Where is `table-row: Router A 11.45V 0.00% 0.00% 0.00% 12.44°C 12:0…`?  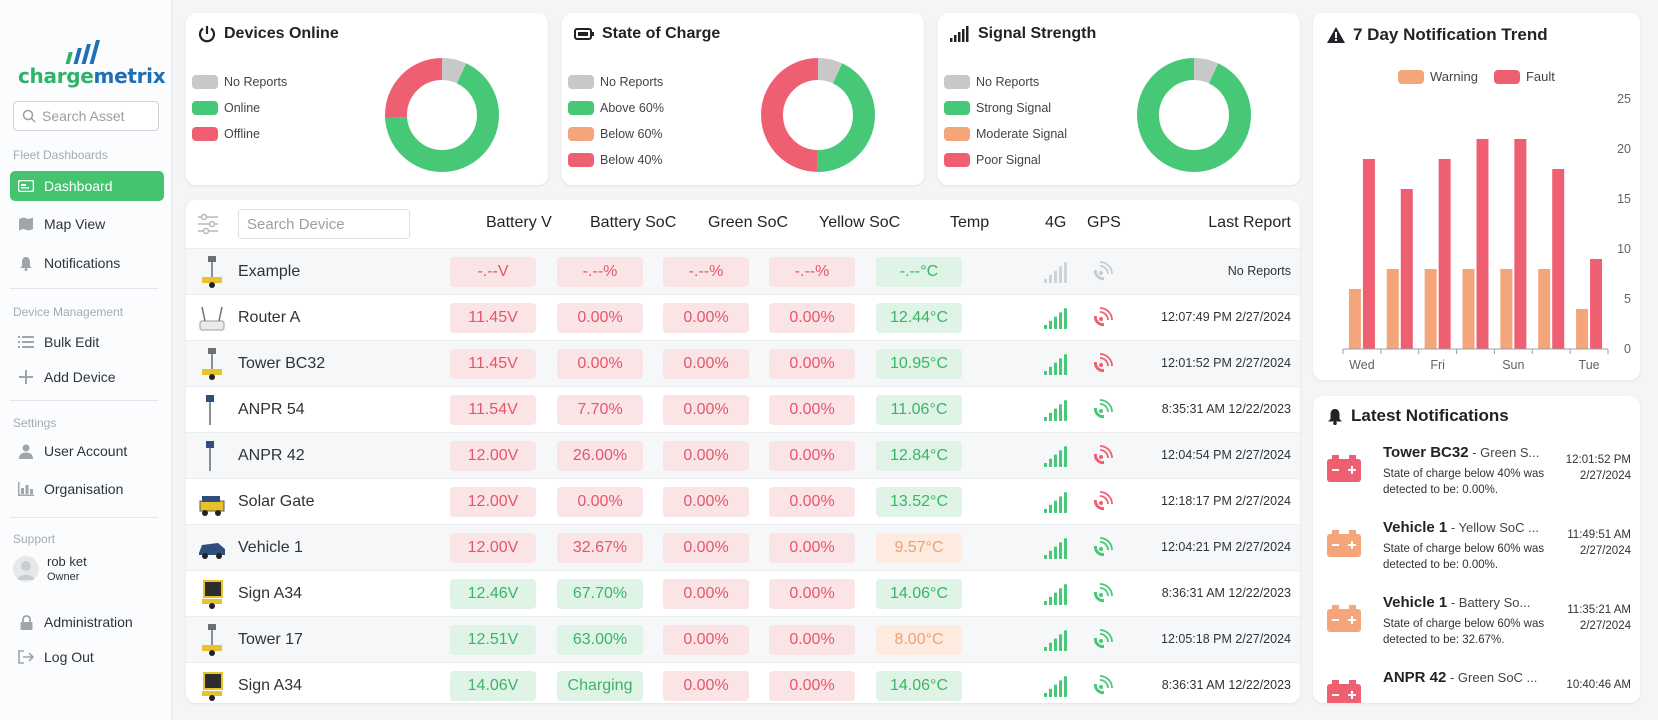 table-row: Router A 11.45V 0.00% 0.00% 0.00% 12.44°C 12:0… is located at coordinates (743, 317).